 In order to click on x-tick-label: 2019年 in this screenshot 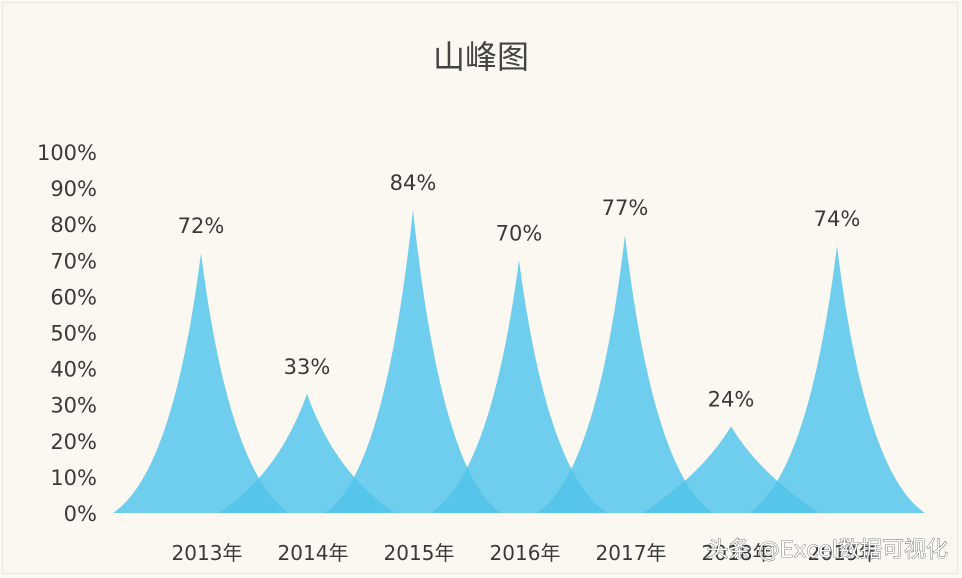, I will do `click(843, 553)`.